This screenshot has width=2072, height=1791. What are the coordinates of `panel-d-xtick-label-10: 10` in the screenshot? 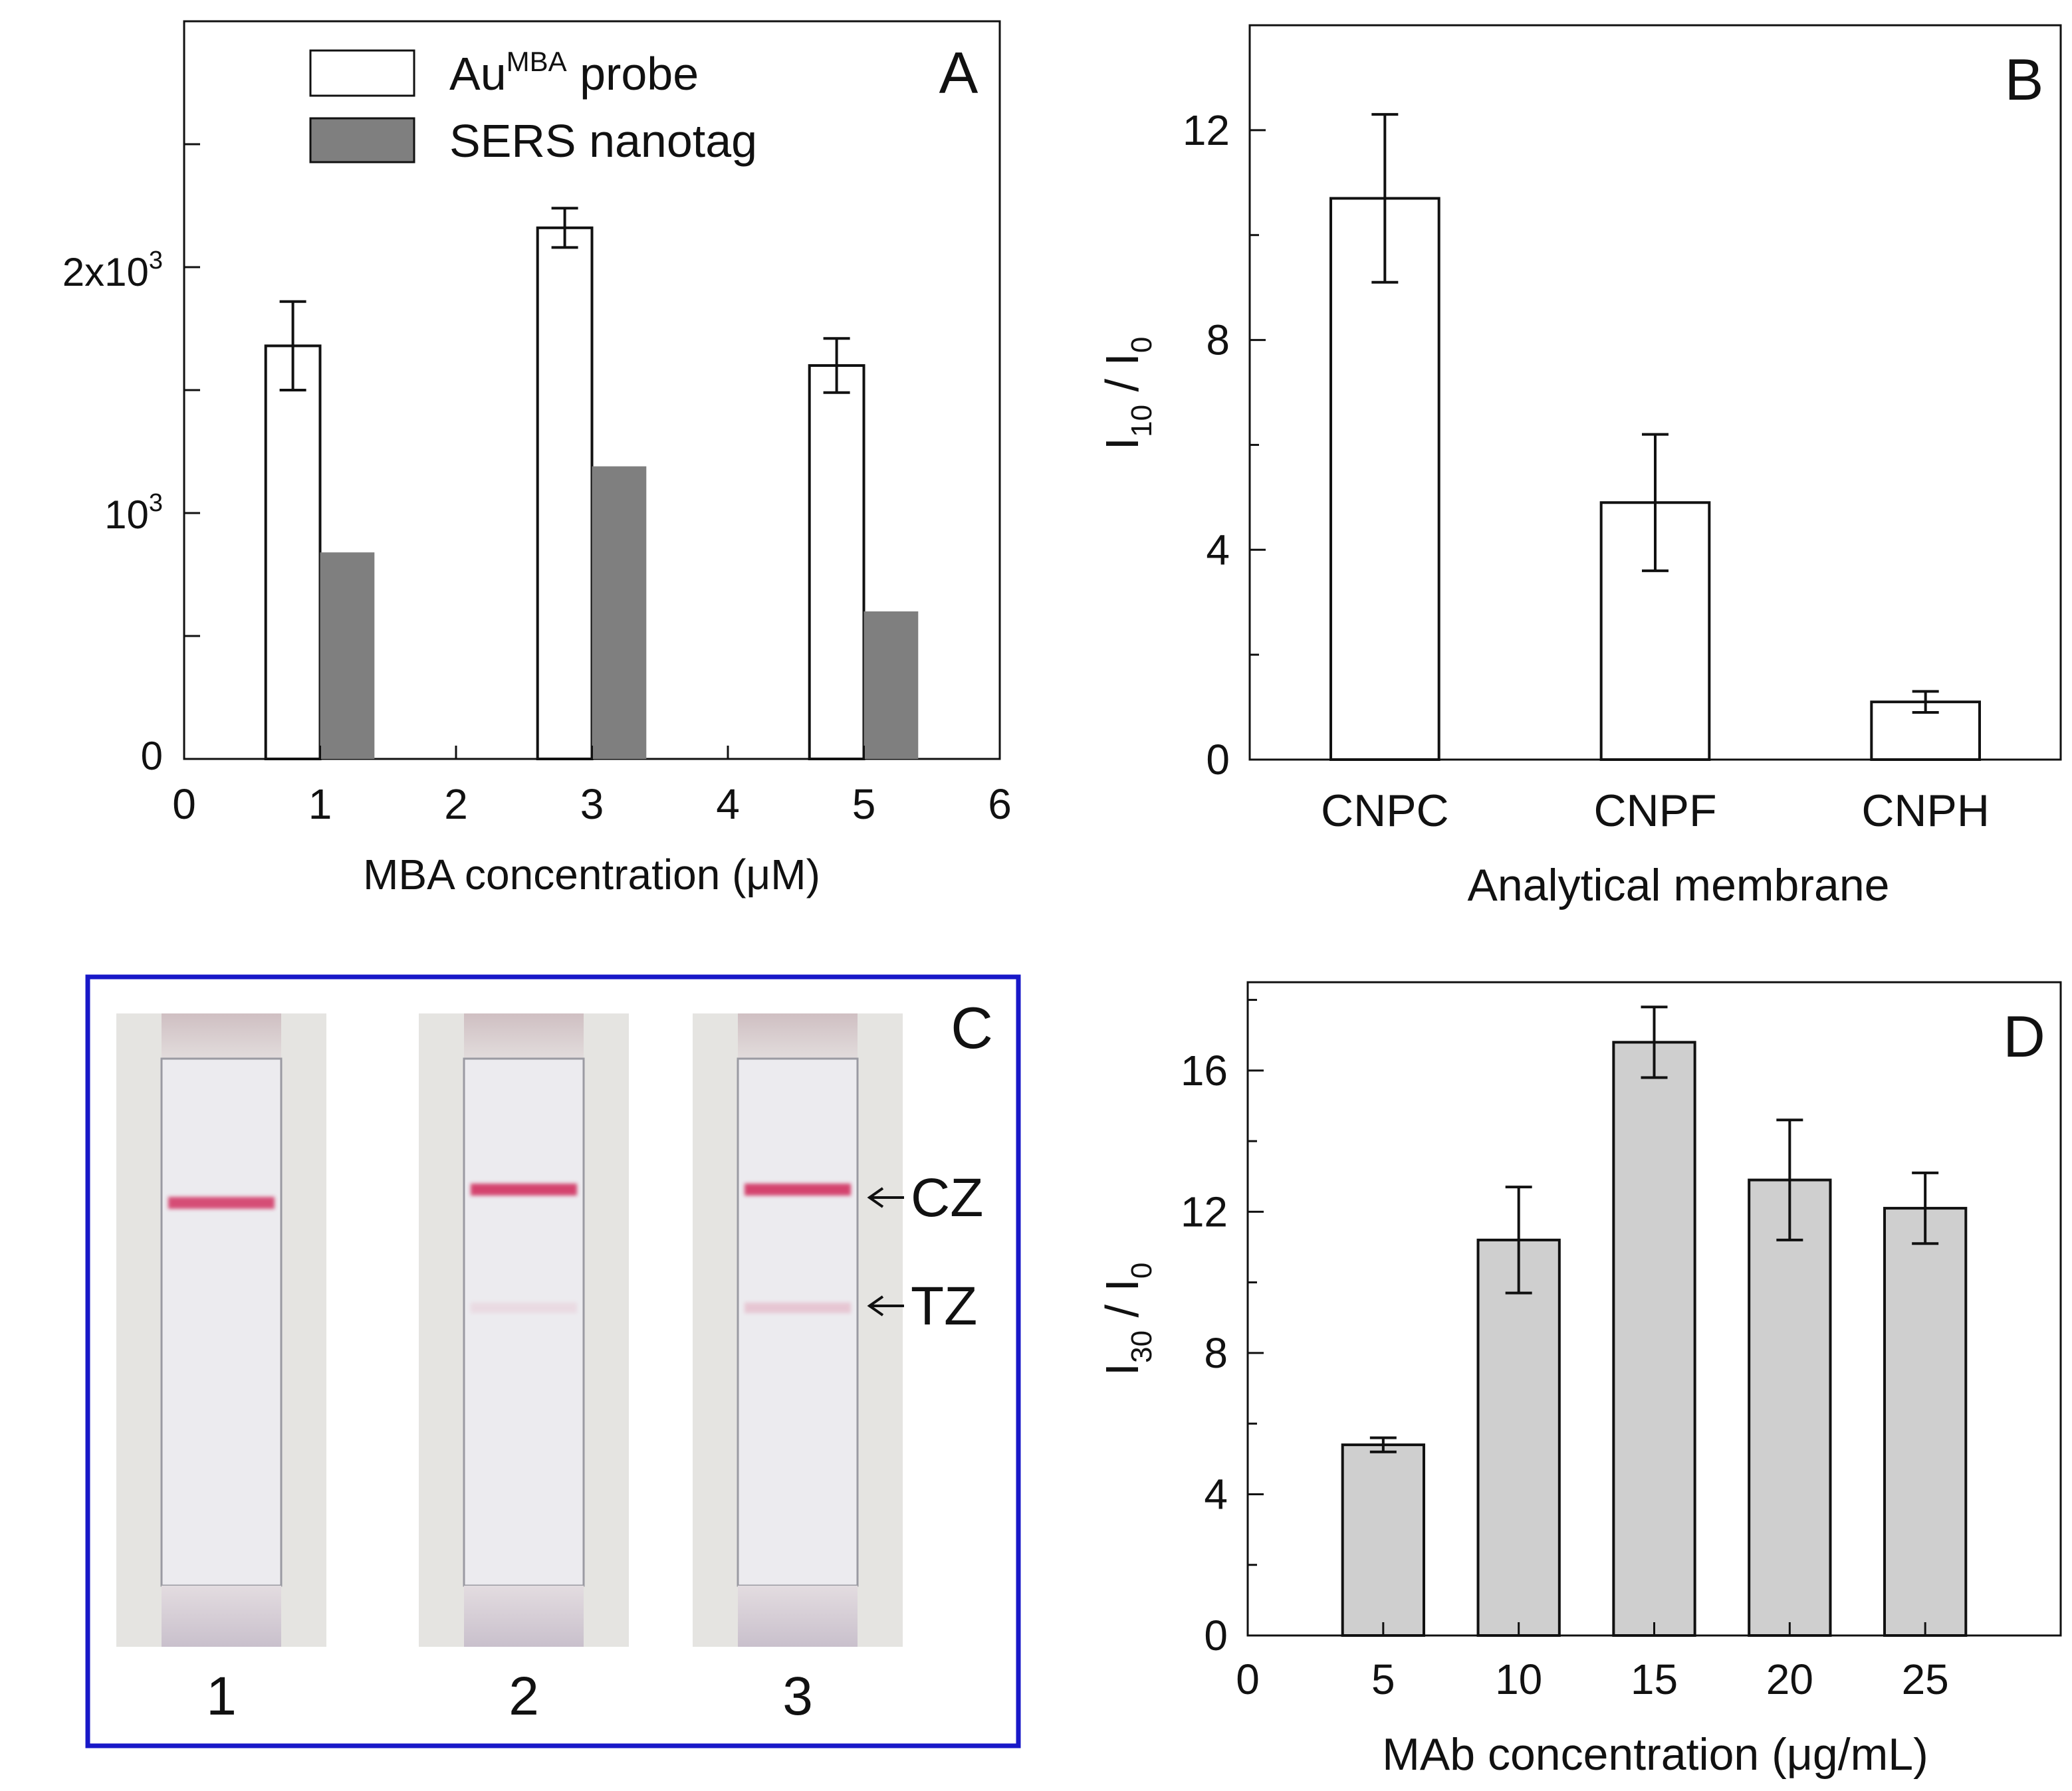 It's located at (1518, 1679).